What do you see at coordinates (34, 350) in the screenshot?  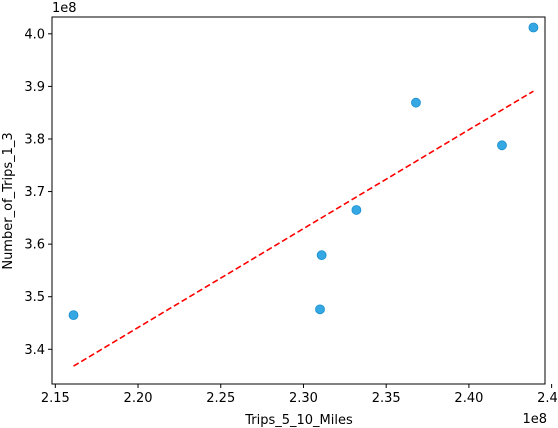 I see `y-tick-label: 3.4` at bounding box center [34, 350].